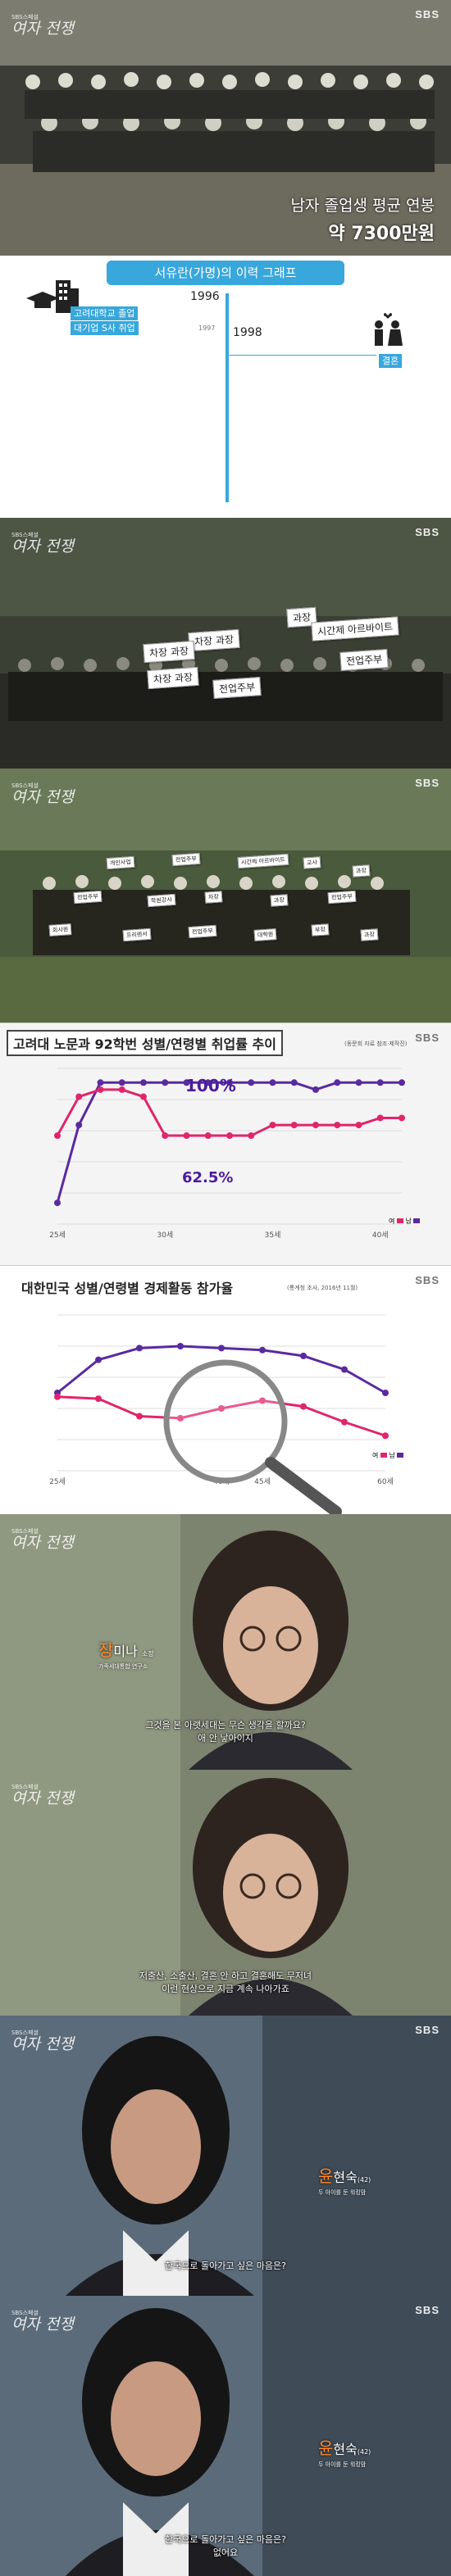 Image resolution: width=451 pixels, height=2576 pixels. What do you see at coordinates (363, 219) in the screenshot?
I see `salary-caption: 남자 졸업생 평균 연봉 약 7300만원` at bounding box center [363, 219].